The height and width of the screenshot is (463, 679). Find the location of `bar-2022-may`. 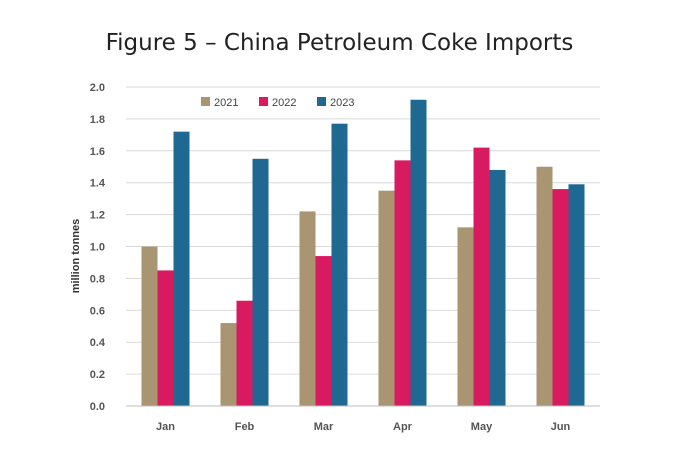

bar-2022-may is located at coordinates (481, 277).